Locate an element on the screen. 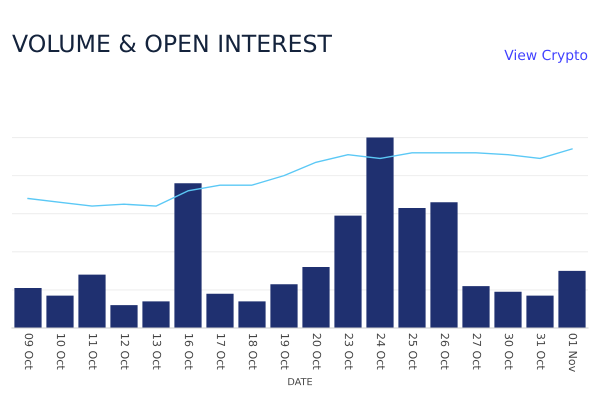 Image resolution: width=600 pixels, height=400 pixels. x-tick-label: 31 Oct is located at coordinates (541, 352).